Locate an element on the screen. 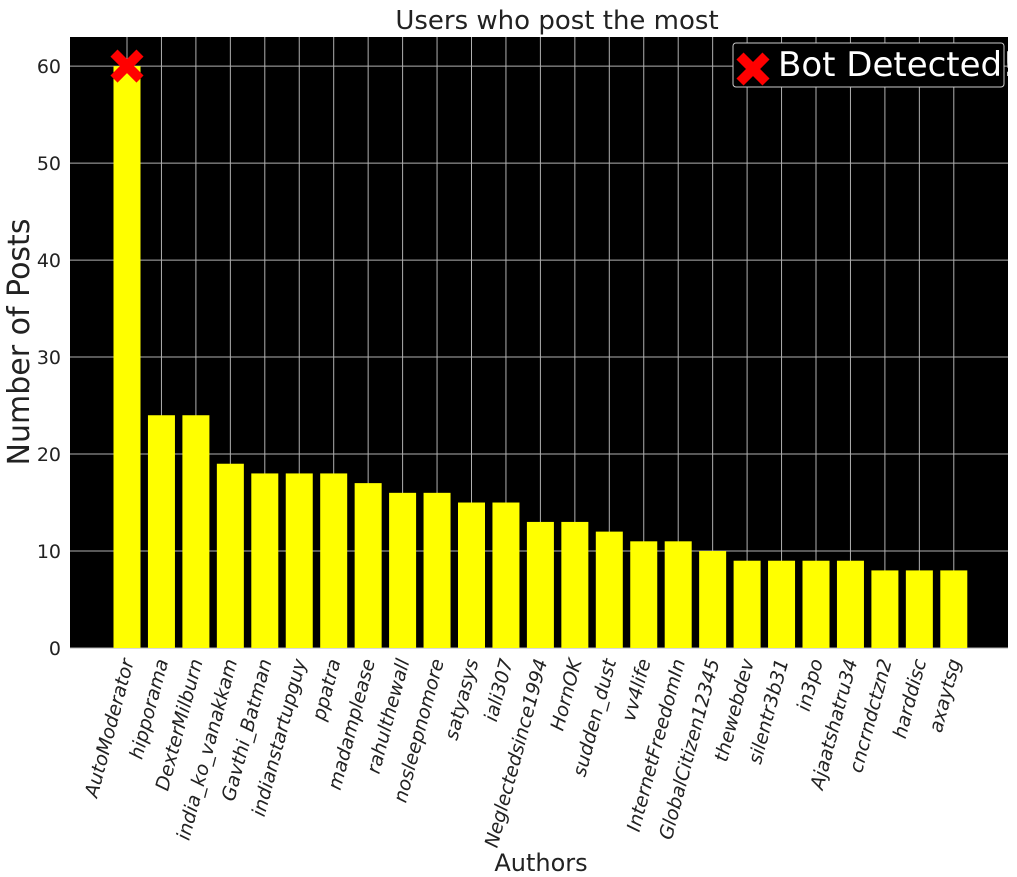 The height and width of the screenshot is (877, 1017). y-axis-label: Number of Posts is located at coordinates (19, 342).